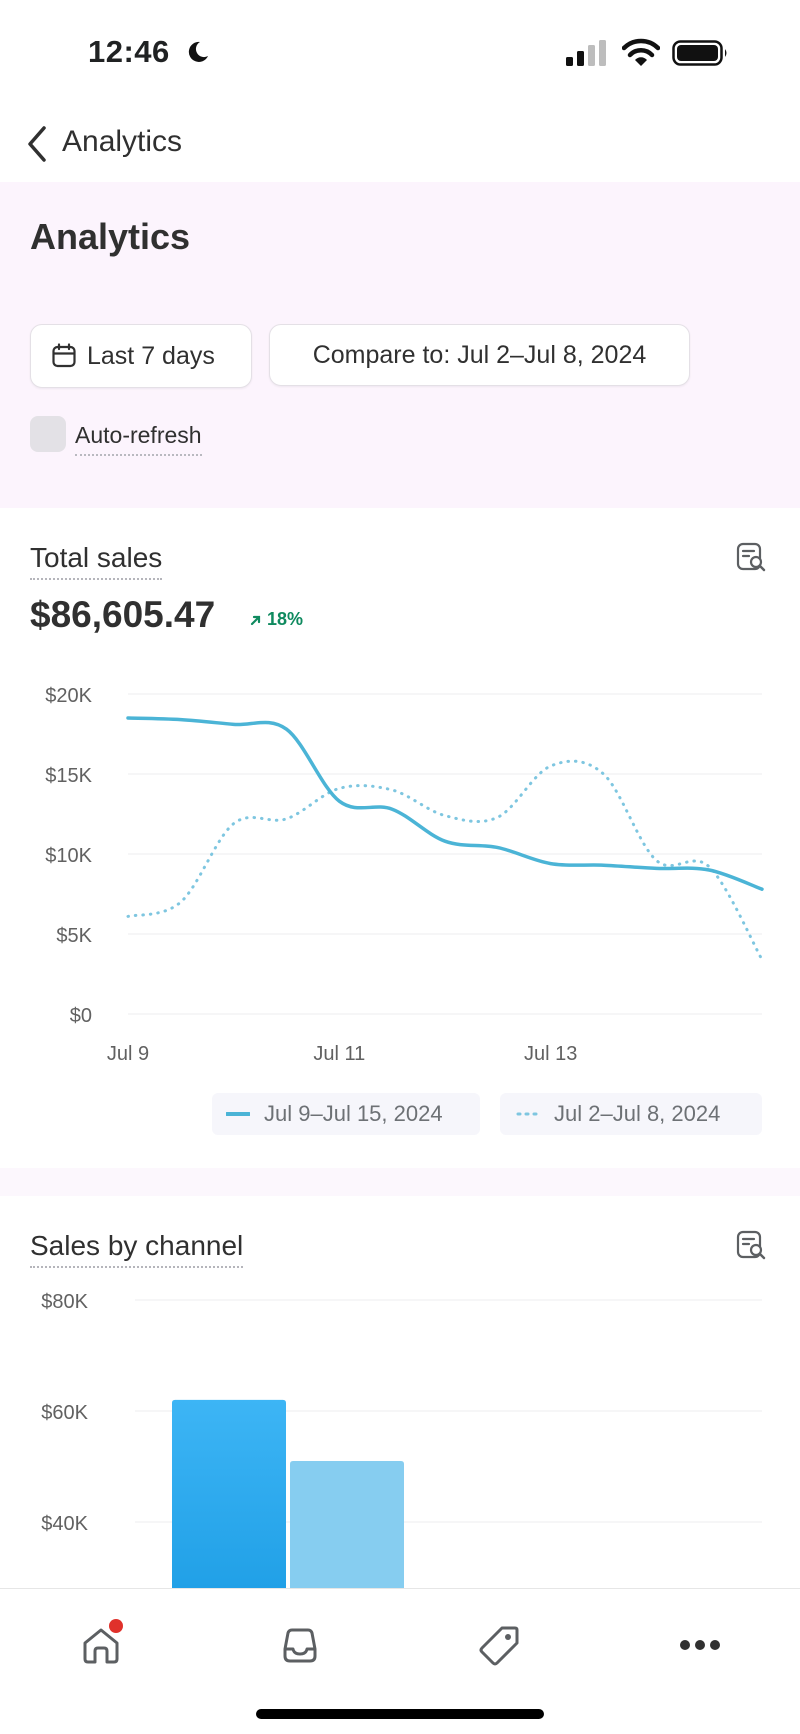 This screenshot has height=1734, width=800. I want to click on more-icon, so click(700, 1645).